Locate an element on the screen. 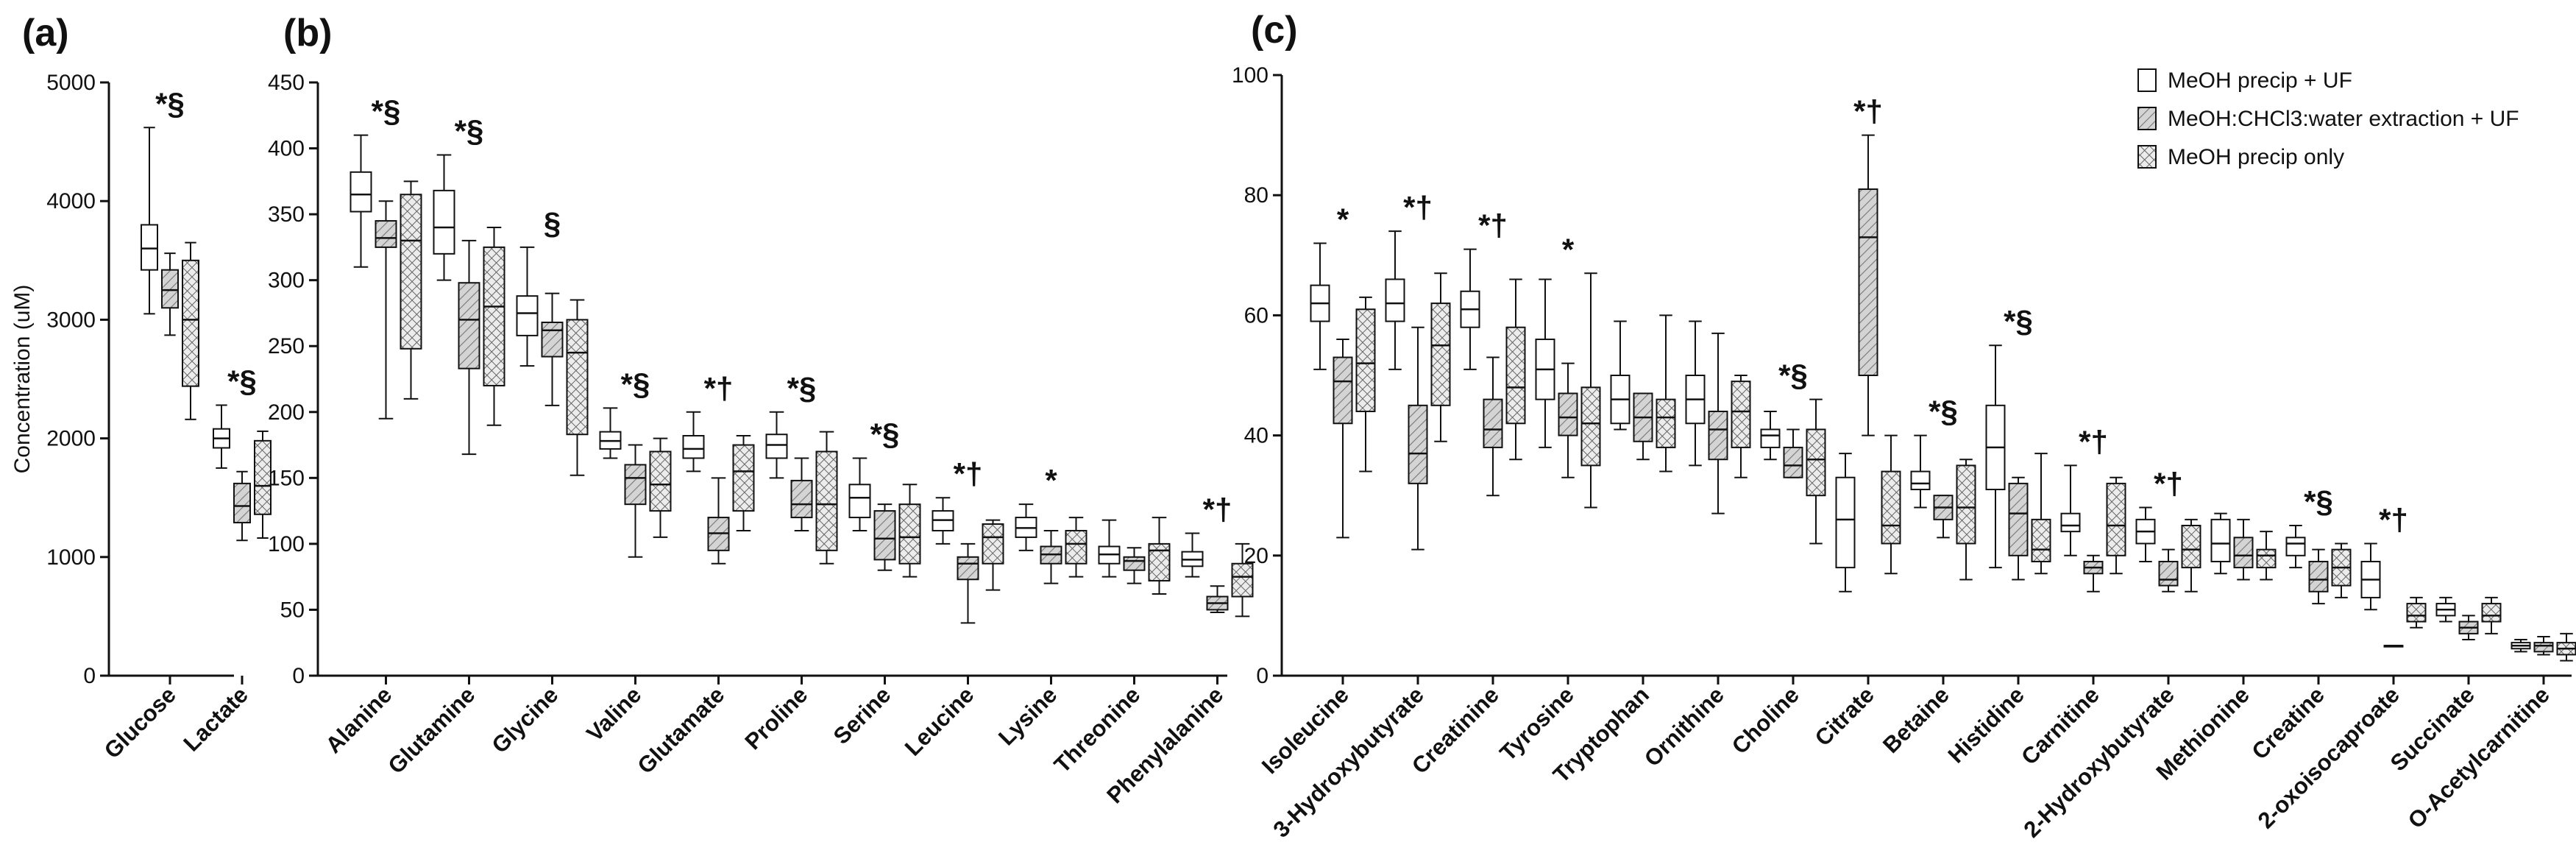  legend-label: MeOH:CHCl3:water extraction + UF is located at coordinates (2343, 119).